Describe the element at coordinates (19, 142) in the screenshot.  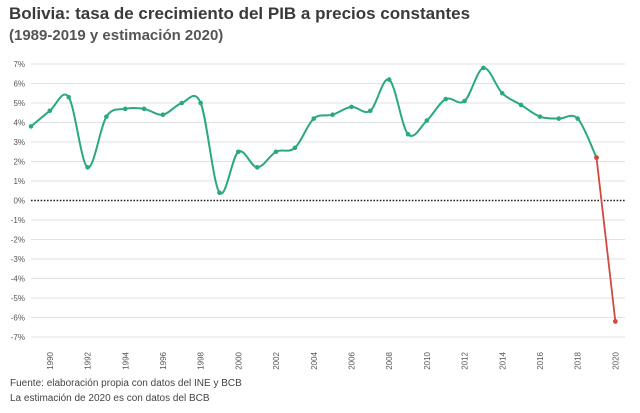
I see `y-tick-label: 3%` at that location.